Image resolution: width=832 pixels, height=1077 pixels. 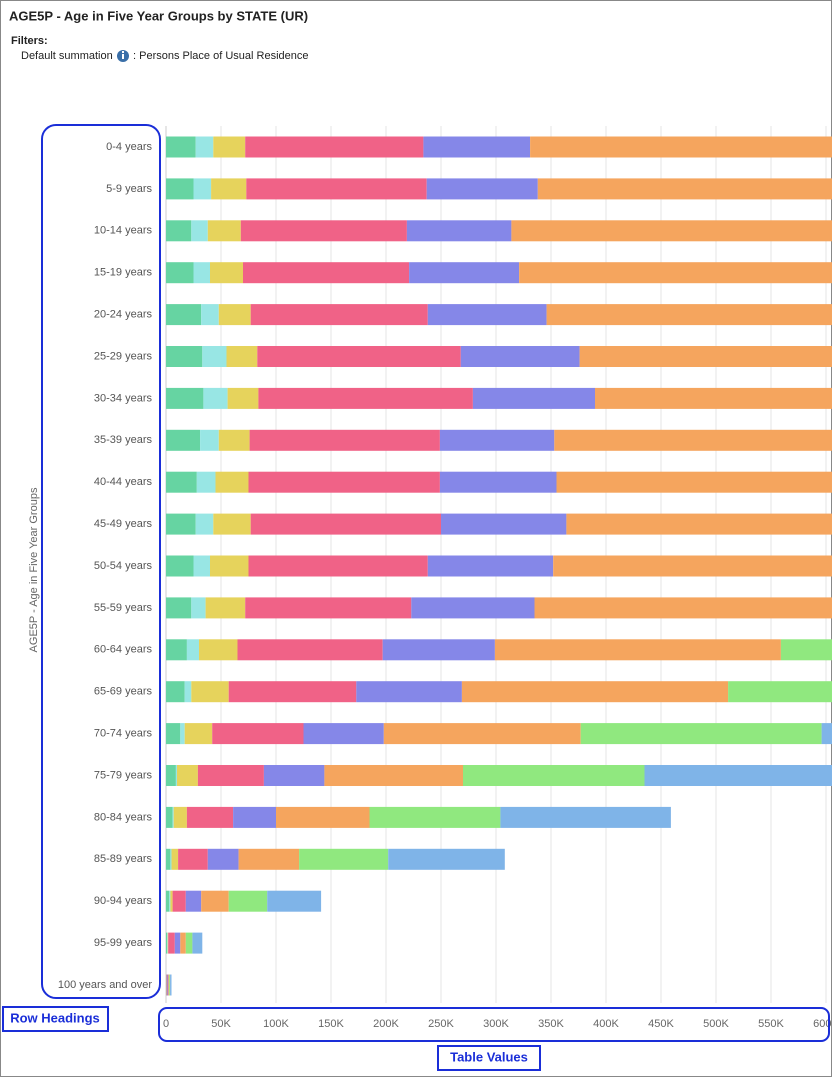 I want to click on y-tick-label: 65-69 years, so click(x=123, y=692).